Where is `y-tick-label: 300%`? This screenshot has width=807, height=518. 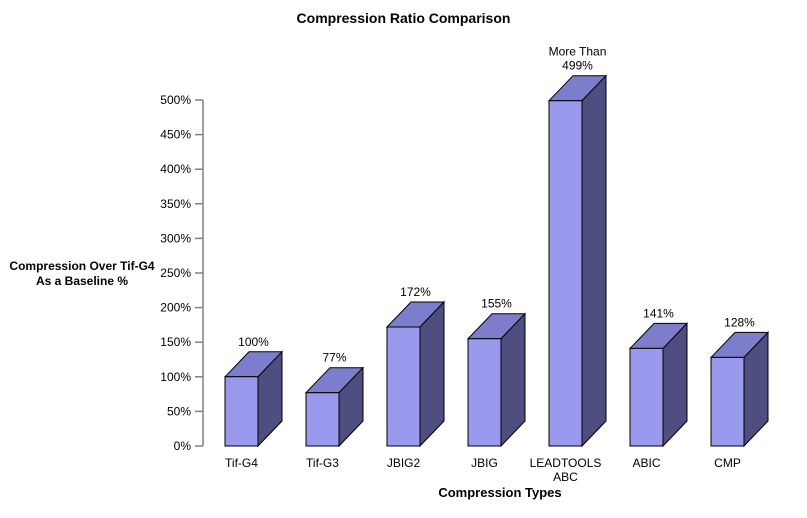
y-tick-label: 300% is located at coordinates (175, 238).